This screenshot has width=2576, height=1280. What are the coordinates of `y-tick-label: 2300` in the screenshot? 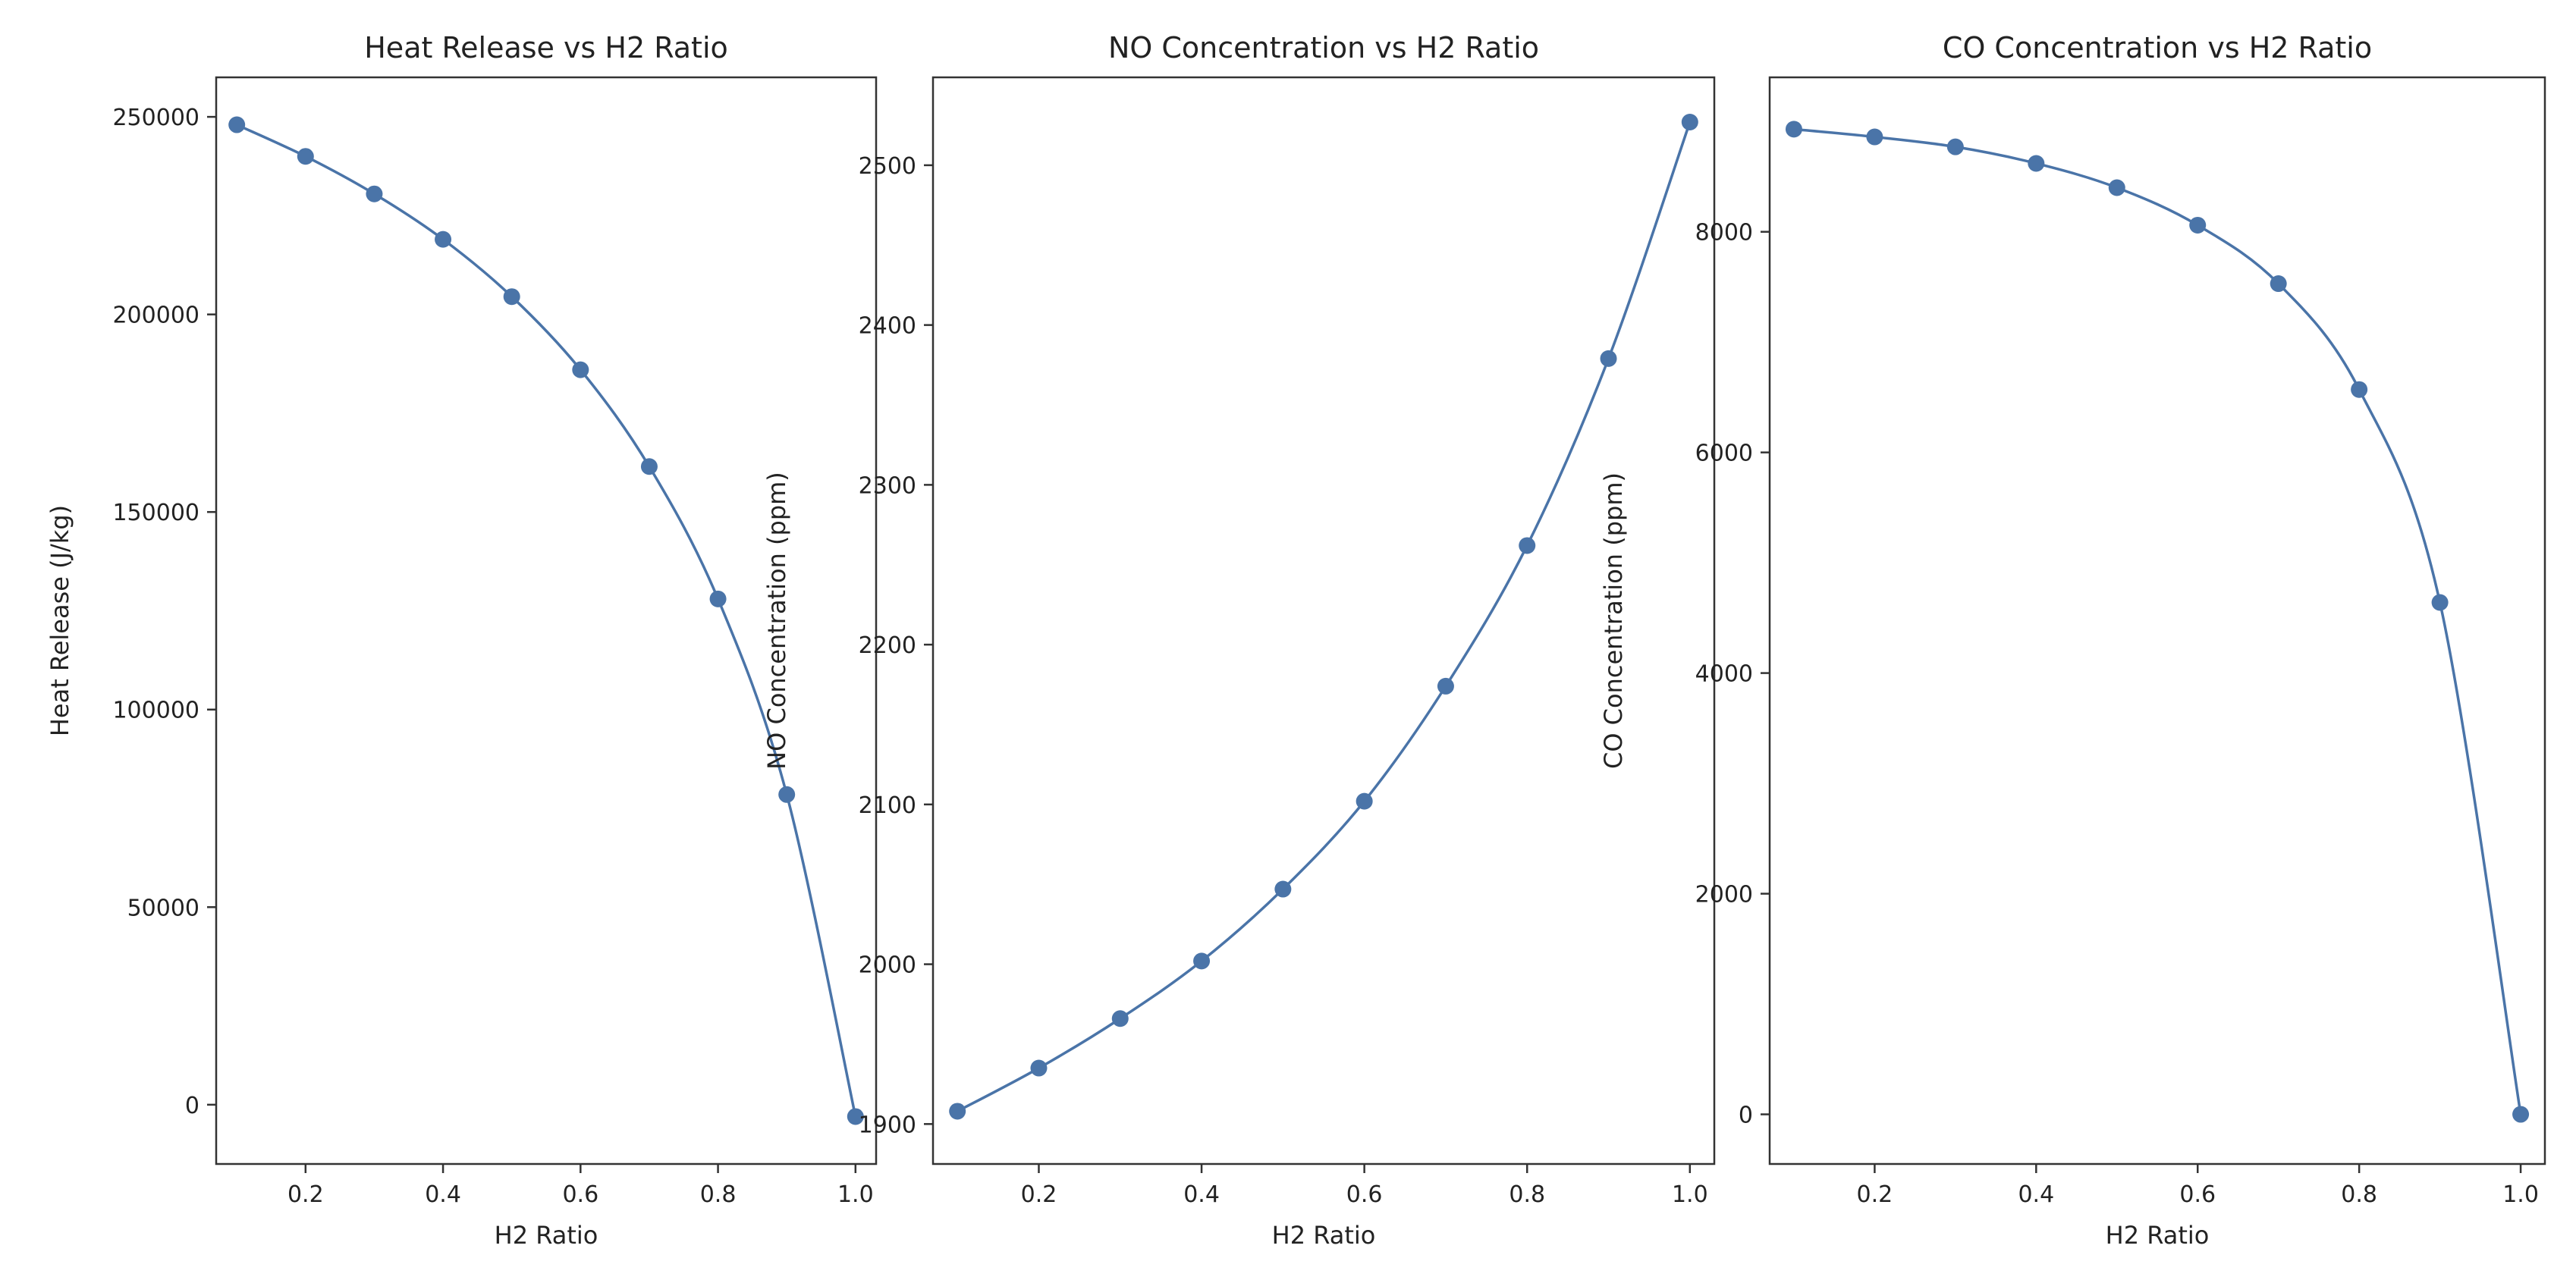 It's located at (887, 485).